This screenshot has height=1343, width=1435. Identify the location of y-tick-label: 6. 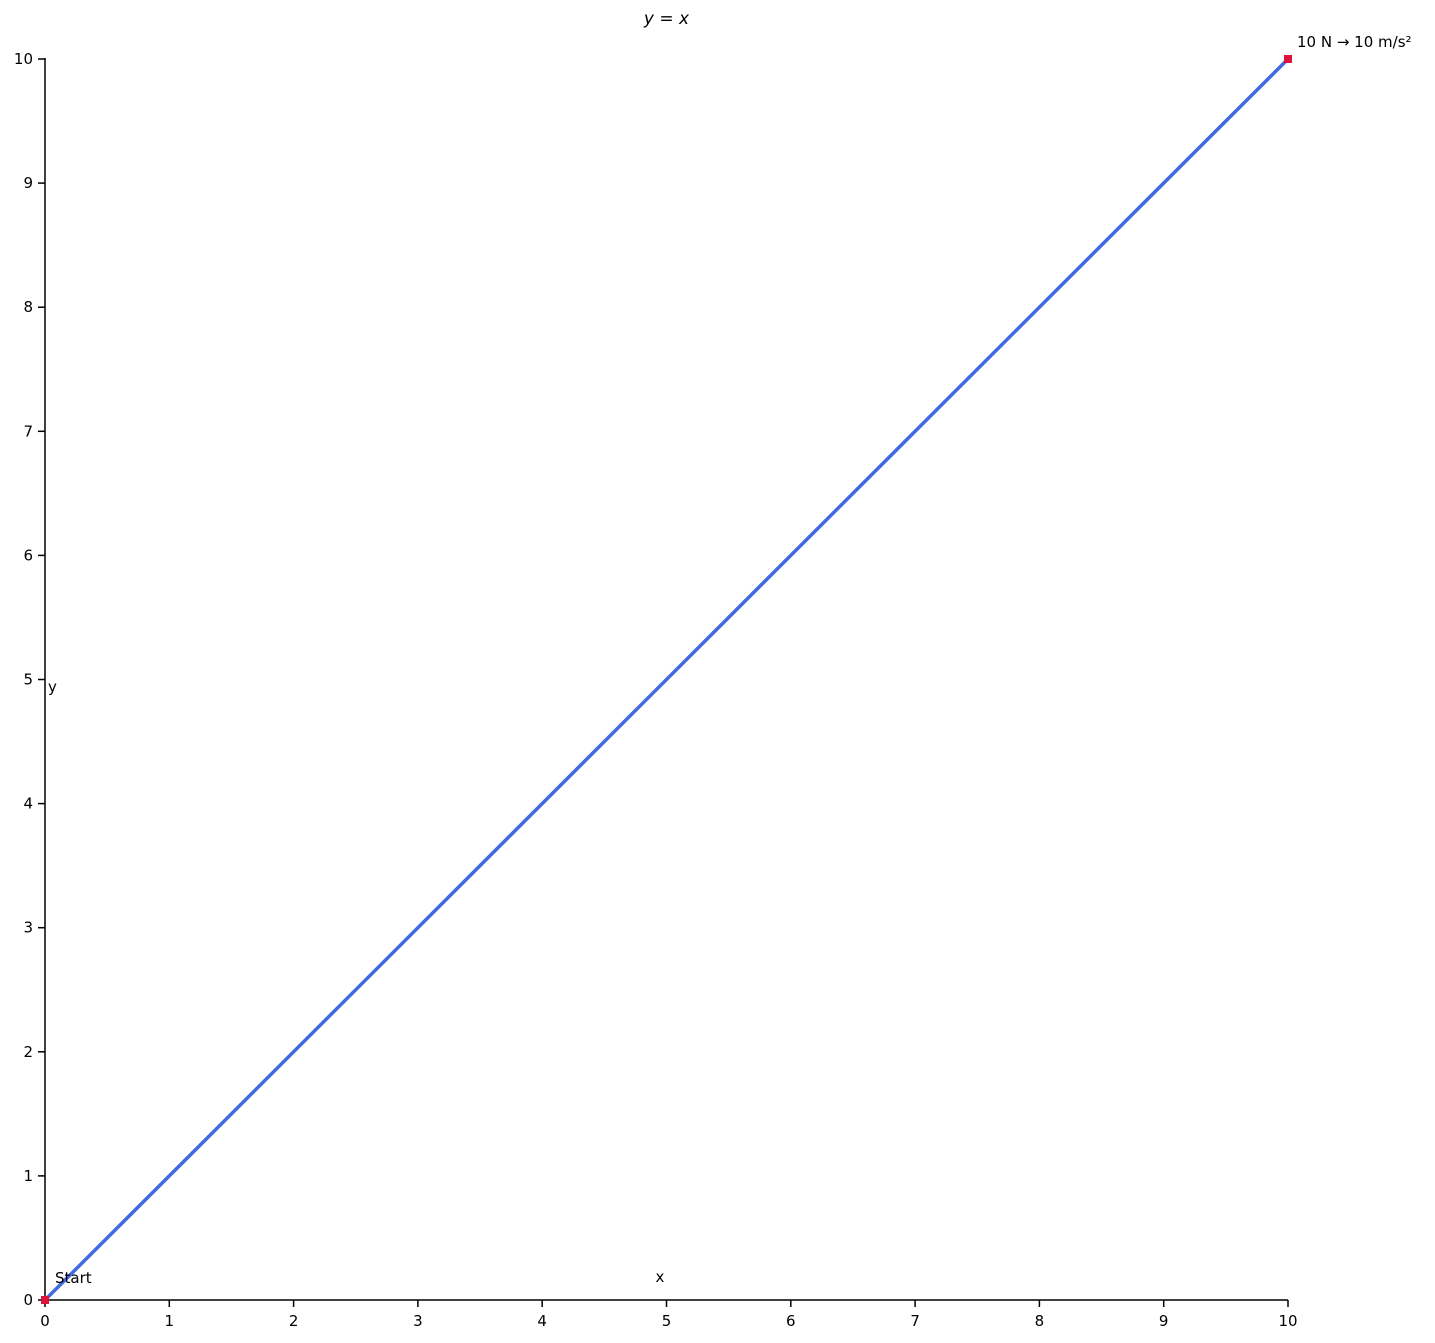
(28, 555).